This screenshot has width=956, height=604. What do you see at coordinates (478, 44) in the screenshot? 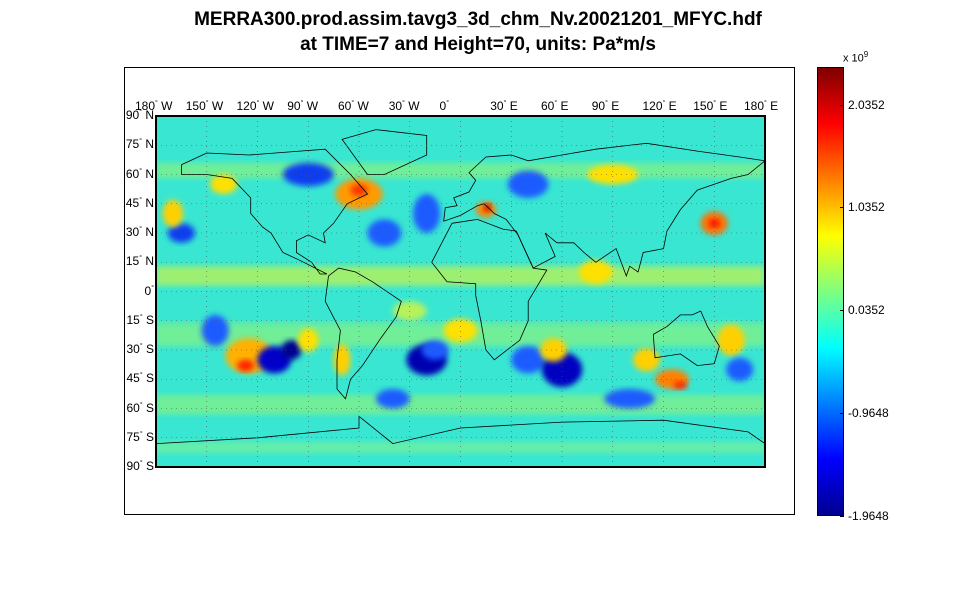
I see `chart-subtitle: at TIME=7 and Height=70, units: Pa*m/s` at bounding box center [478, 44].